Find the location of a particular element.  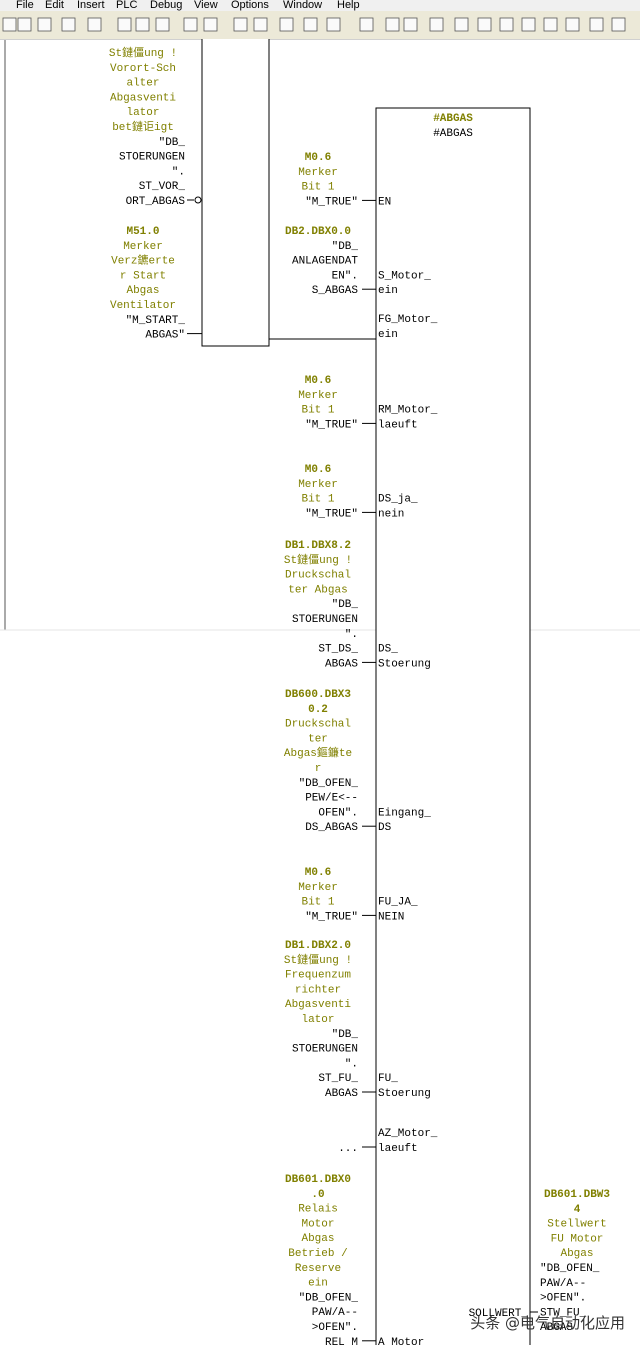

pin: AZ_Motor_ is located at coordinates (408, 1134).